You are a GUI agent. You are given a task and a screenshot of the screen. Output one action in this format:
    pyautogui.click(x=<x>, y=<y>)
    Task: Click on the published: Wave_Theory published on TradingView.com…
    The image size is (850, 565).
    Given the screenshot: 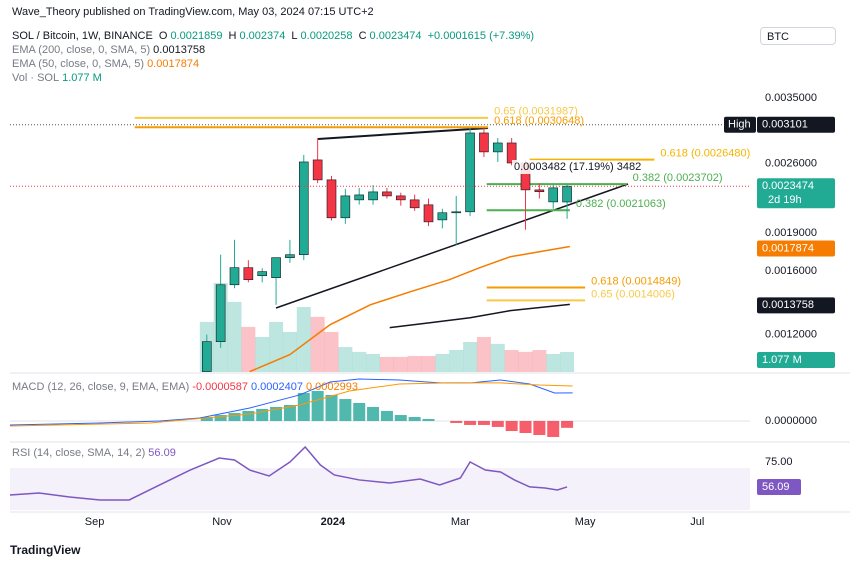 What is the action you would take?
    pyautogui.click(x=193, y=12)
    